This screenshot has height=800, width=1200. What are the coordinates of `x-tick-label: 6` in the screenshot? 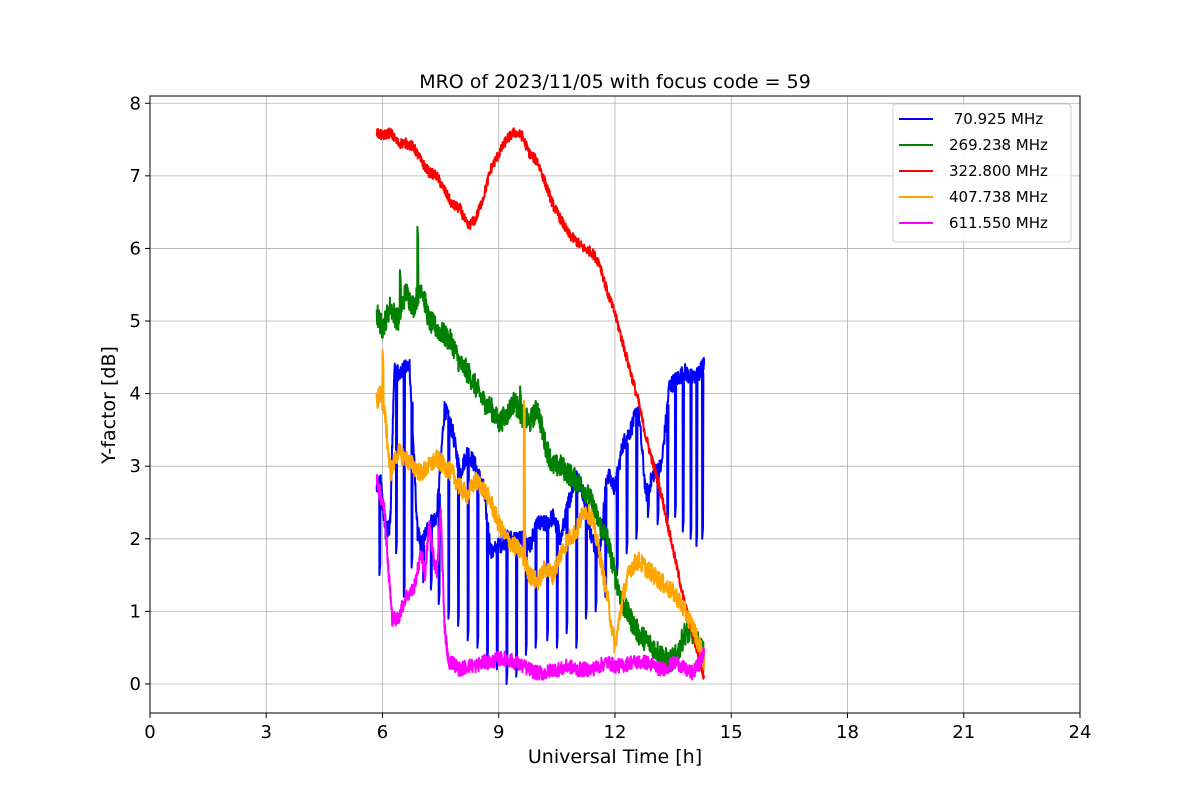 It's located at (382, 732).